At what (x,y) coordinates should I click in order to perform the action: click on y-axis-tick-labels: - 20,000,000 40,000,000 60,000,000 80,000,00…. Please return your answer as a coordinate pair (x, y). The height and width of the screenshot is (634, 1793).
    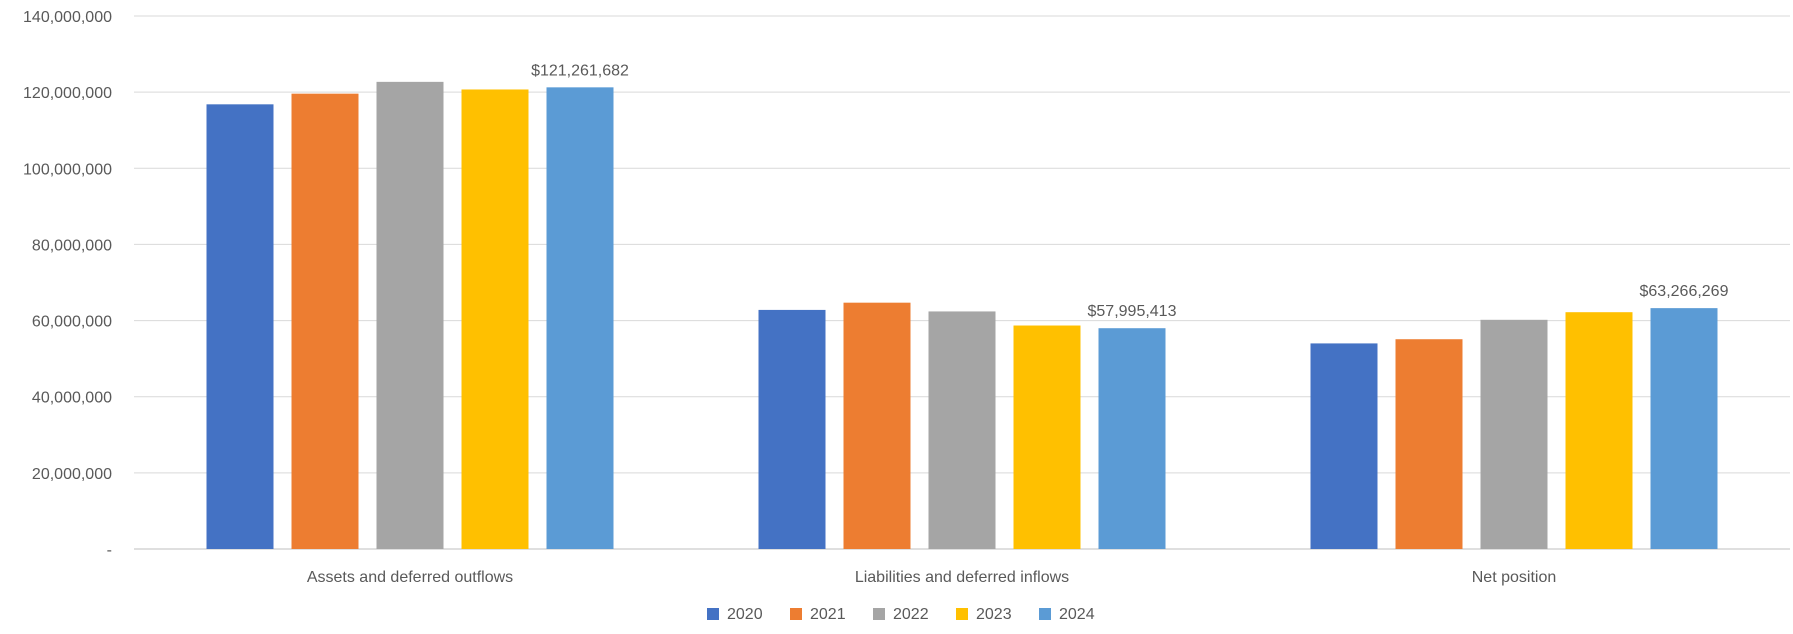
    Looking at the image, I should click on (67, 284).